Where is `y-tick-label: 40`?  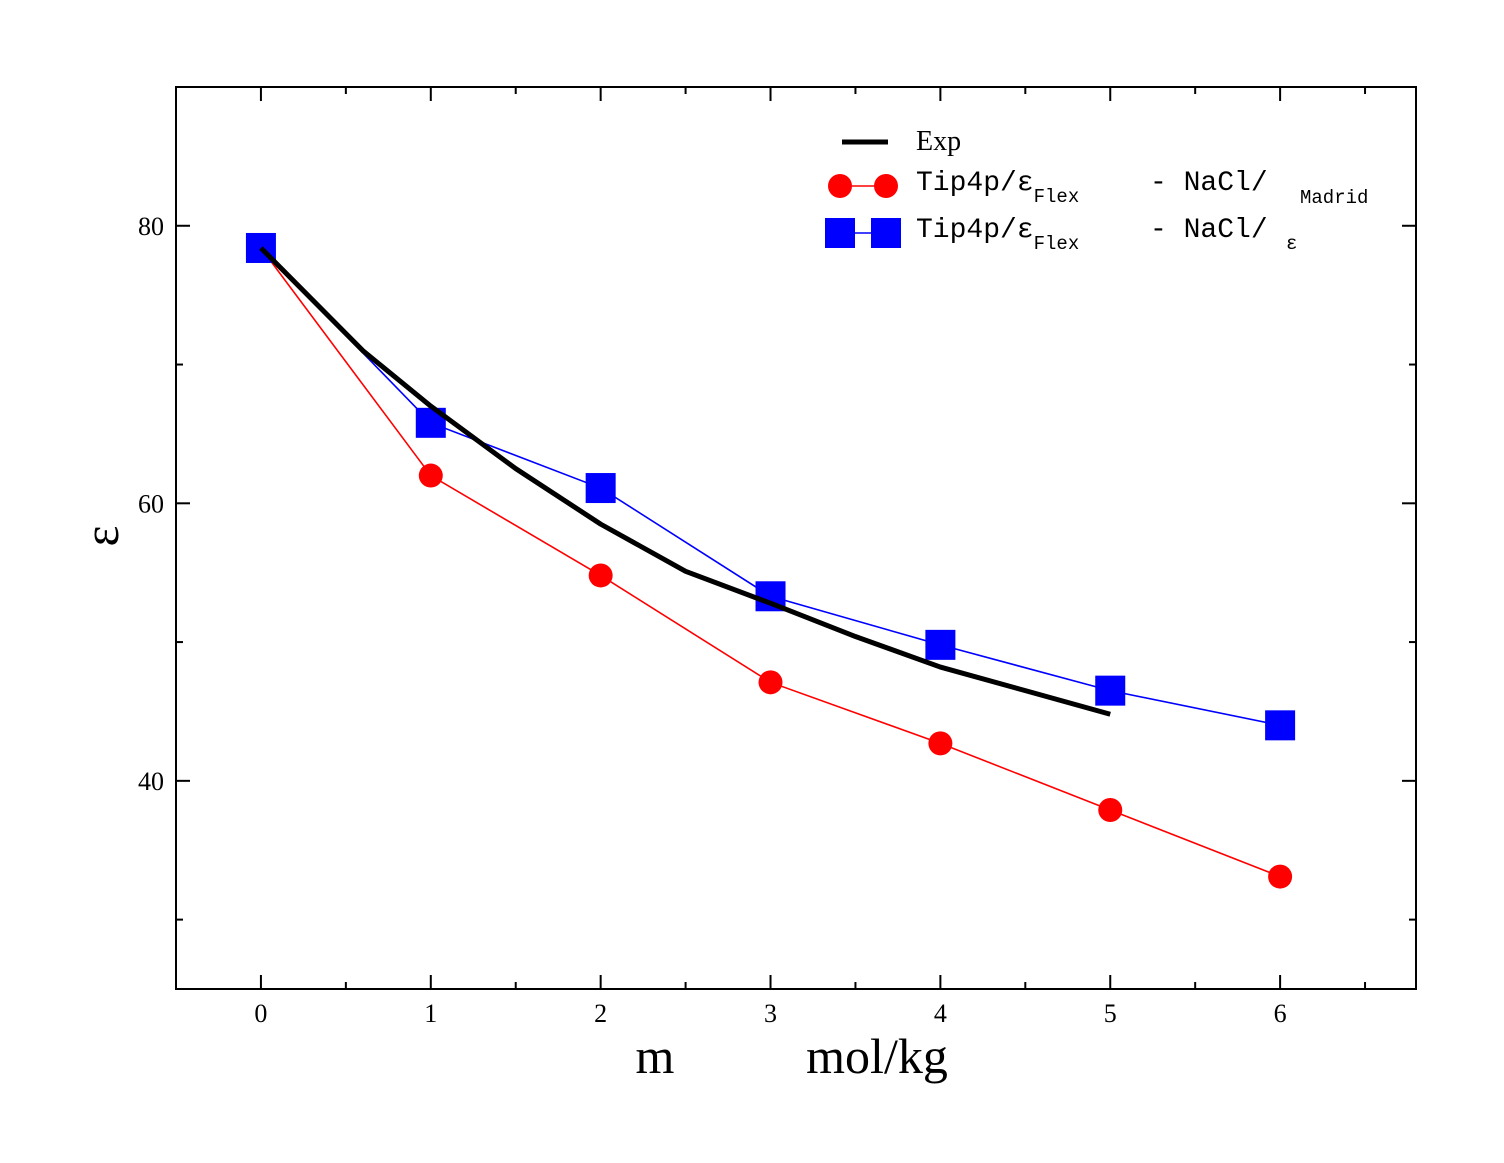
y-tick-label: 40 is located at coordinates (151, 781).